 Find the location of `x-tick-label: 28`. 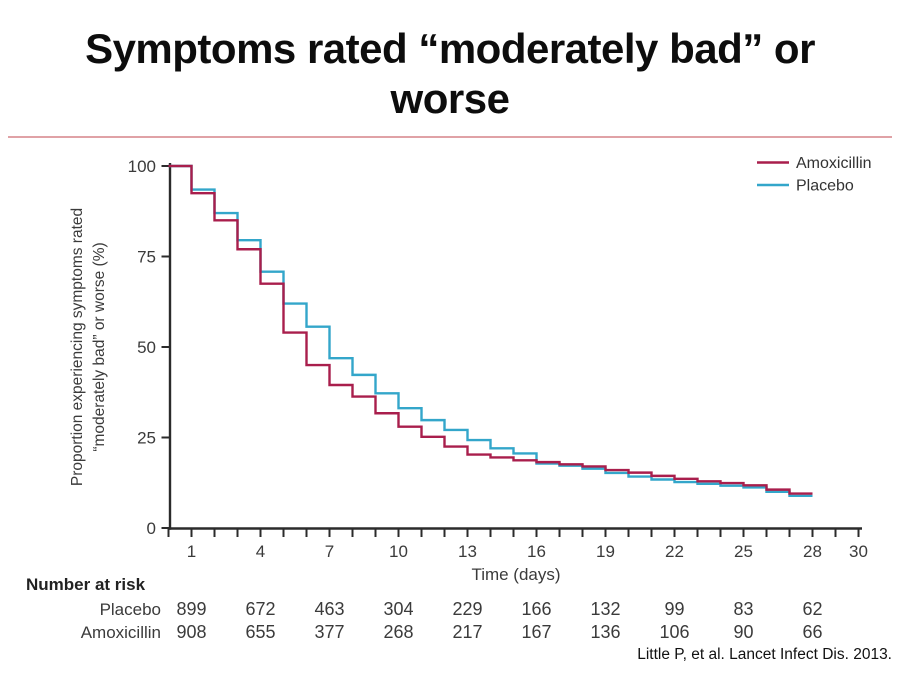

x-tick-label: 28 is located at coordinates (812, 551).